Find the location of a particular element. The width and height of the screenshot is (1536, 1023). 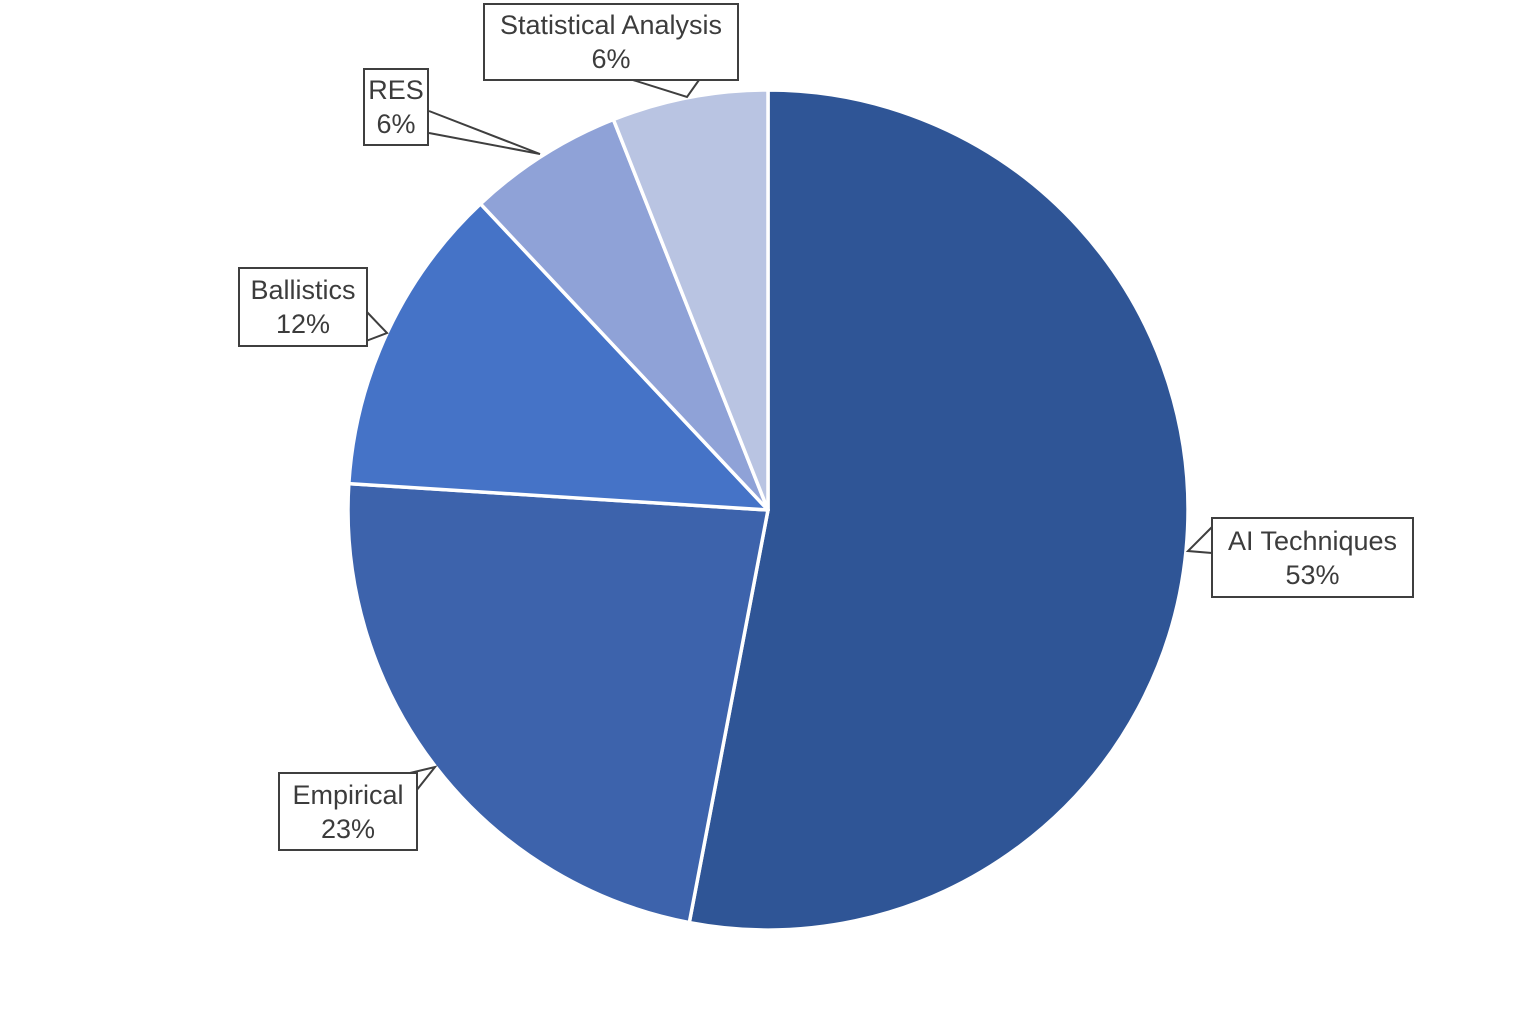

label-ai-techniques: AI Techniques 53% is located at coordinates (1312, 557).